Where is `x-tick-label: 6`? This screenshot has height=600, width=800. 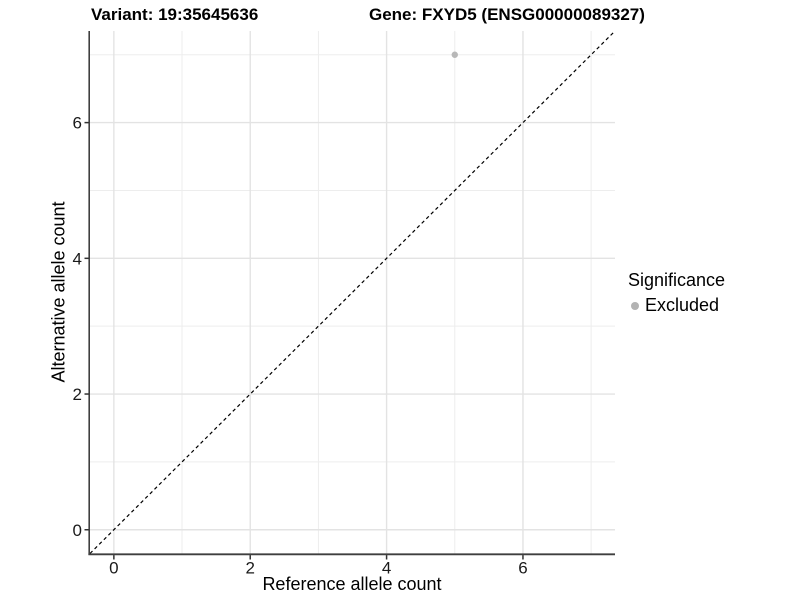
x-tick-label: 6 is located at coordinates (522, 568).